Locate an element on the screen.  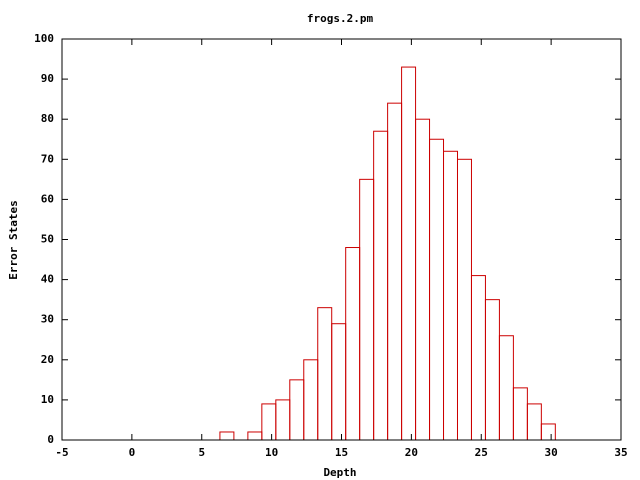
y-tick-label: 0 is located at coordinates (50, 439).